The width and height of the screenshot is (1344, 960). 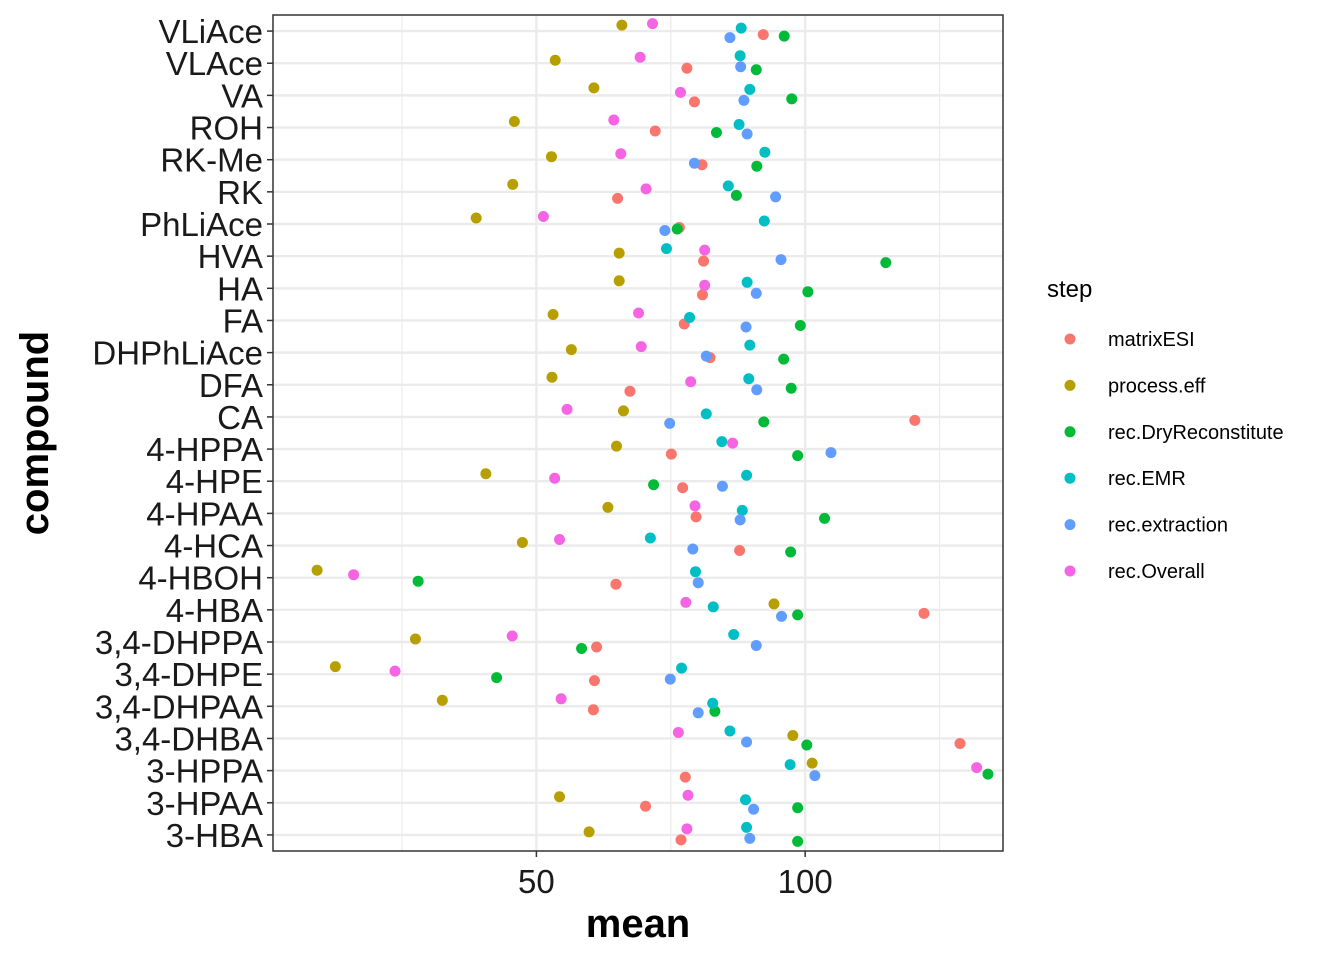 I want to click on y-tick-label: PhLiAce, so click(x=201, y=224).